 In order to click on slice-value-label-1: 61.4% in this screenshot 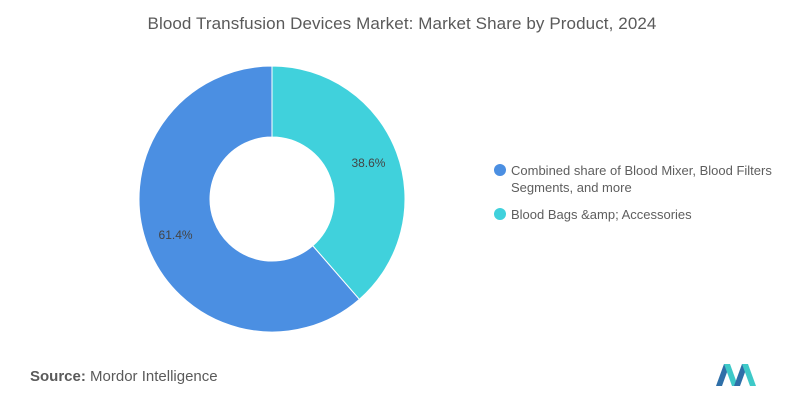, I will do `click(176, 235)`.